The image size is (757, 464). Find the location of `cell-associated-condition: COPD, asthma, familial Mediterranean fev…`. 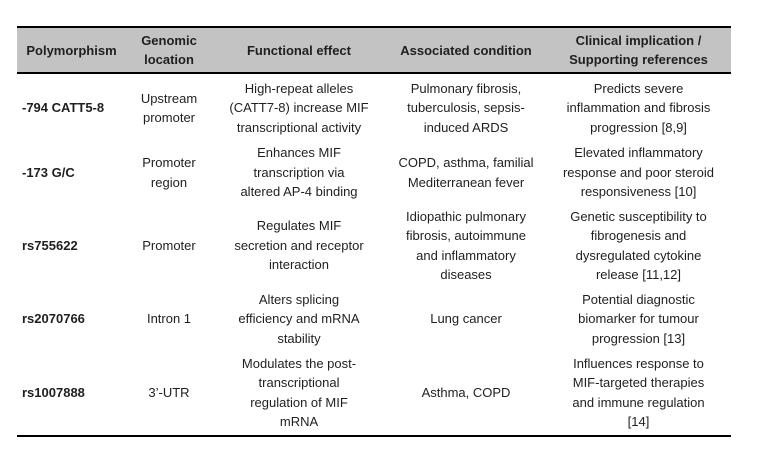

cell-associated-condition: COPD, asthma, familial Mediterranean fev… is located at coordinates (466, 172).